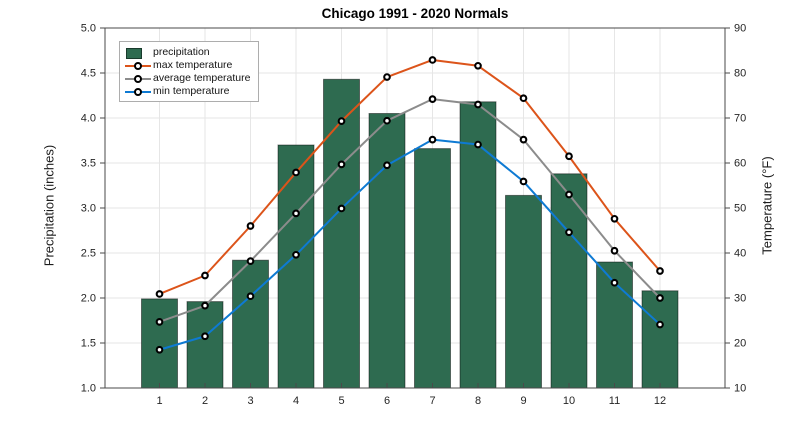 The height and width of the screenshot is (434, 800). I want to click on y-tick-label-right: 50, so click(740, 209).